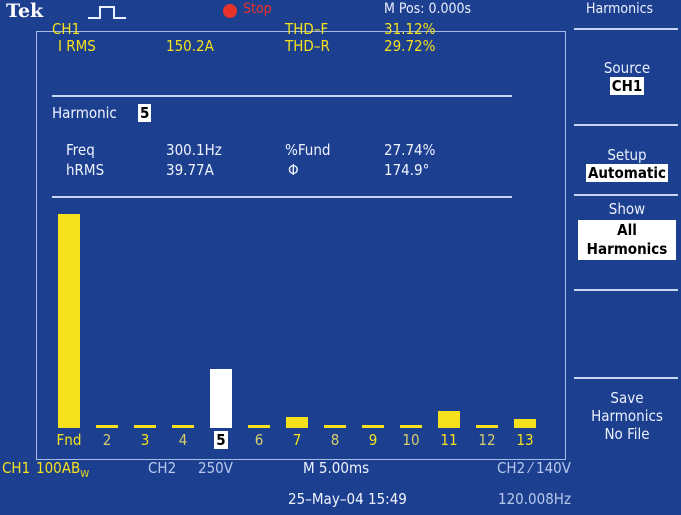  Describe the element at coordinates (335, 440) in the screenshot. I see `harmonic-tick-8: 8` at that location.